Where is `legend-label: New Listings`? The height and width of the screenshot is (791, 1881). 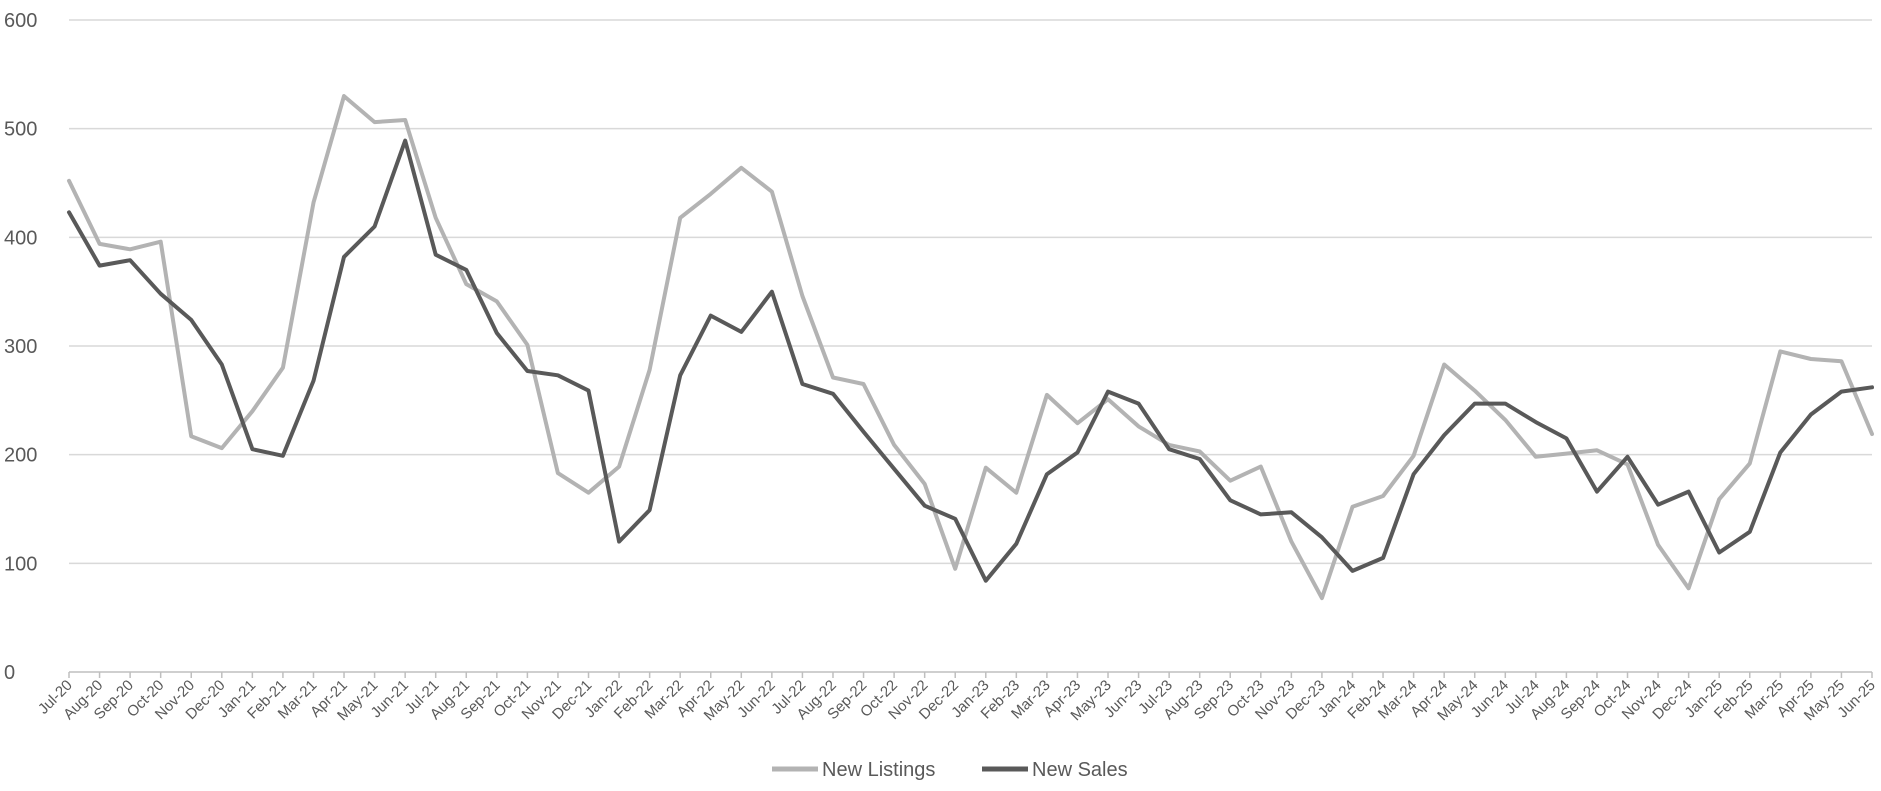
legend-label: New Listings is located at coordinates (878, 770).